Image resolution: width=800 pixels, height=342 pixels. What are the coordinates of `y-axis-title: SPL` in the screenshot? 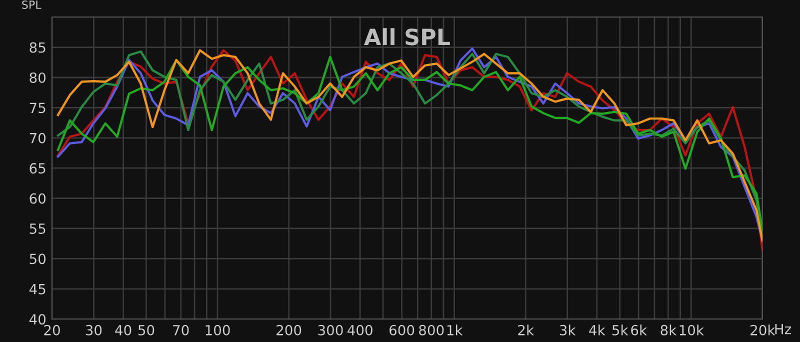 It's located at (32, 4).